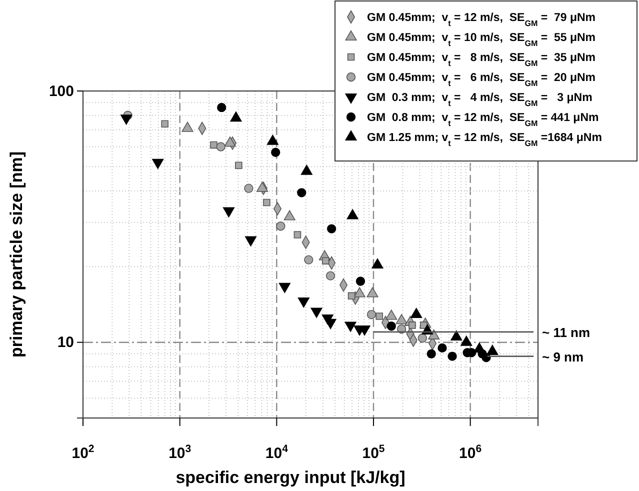 Image resolution: width=639 pixels, height=491 pixels. Describe the element at coordinates (16, 255) in the screenshot. I see `y-axis-title: primary particle size [nm]` at that location.